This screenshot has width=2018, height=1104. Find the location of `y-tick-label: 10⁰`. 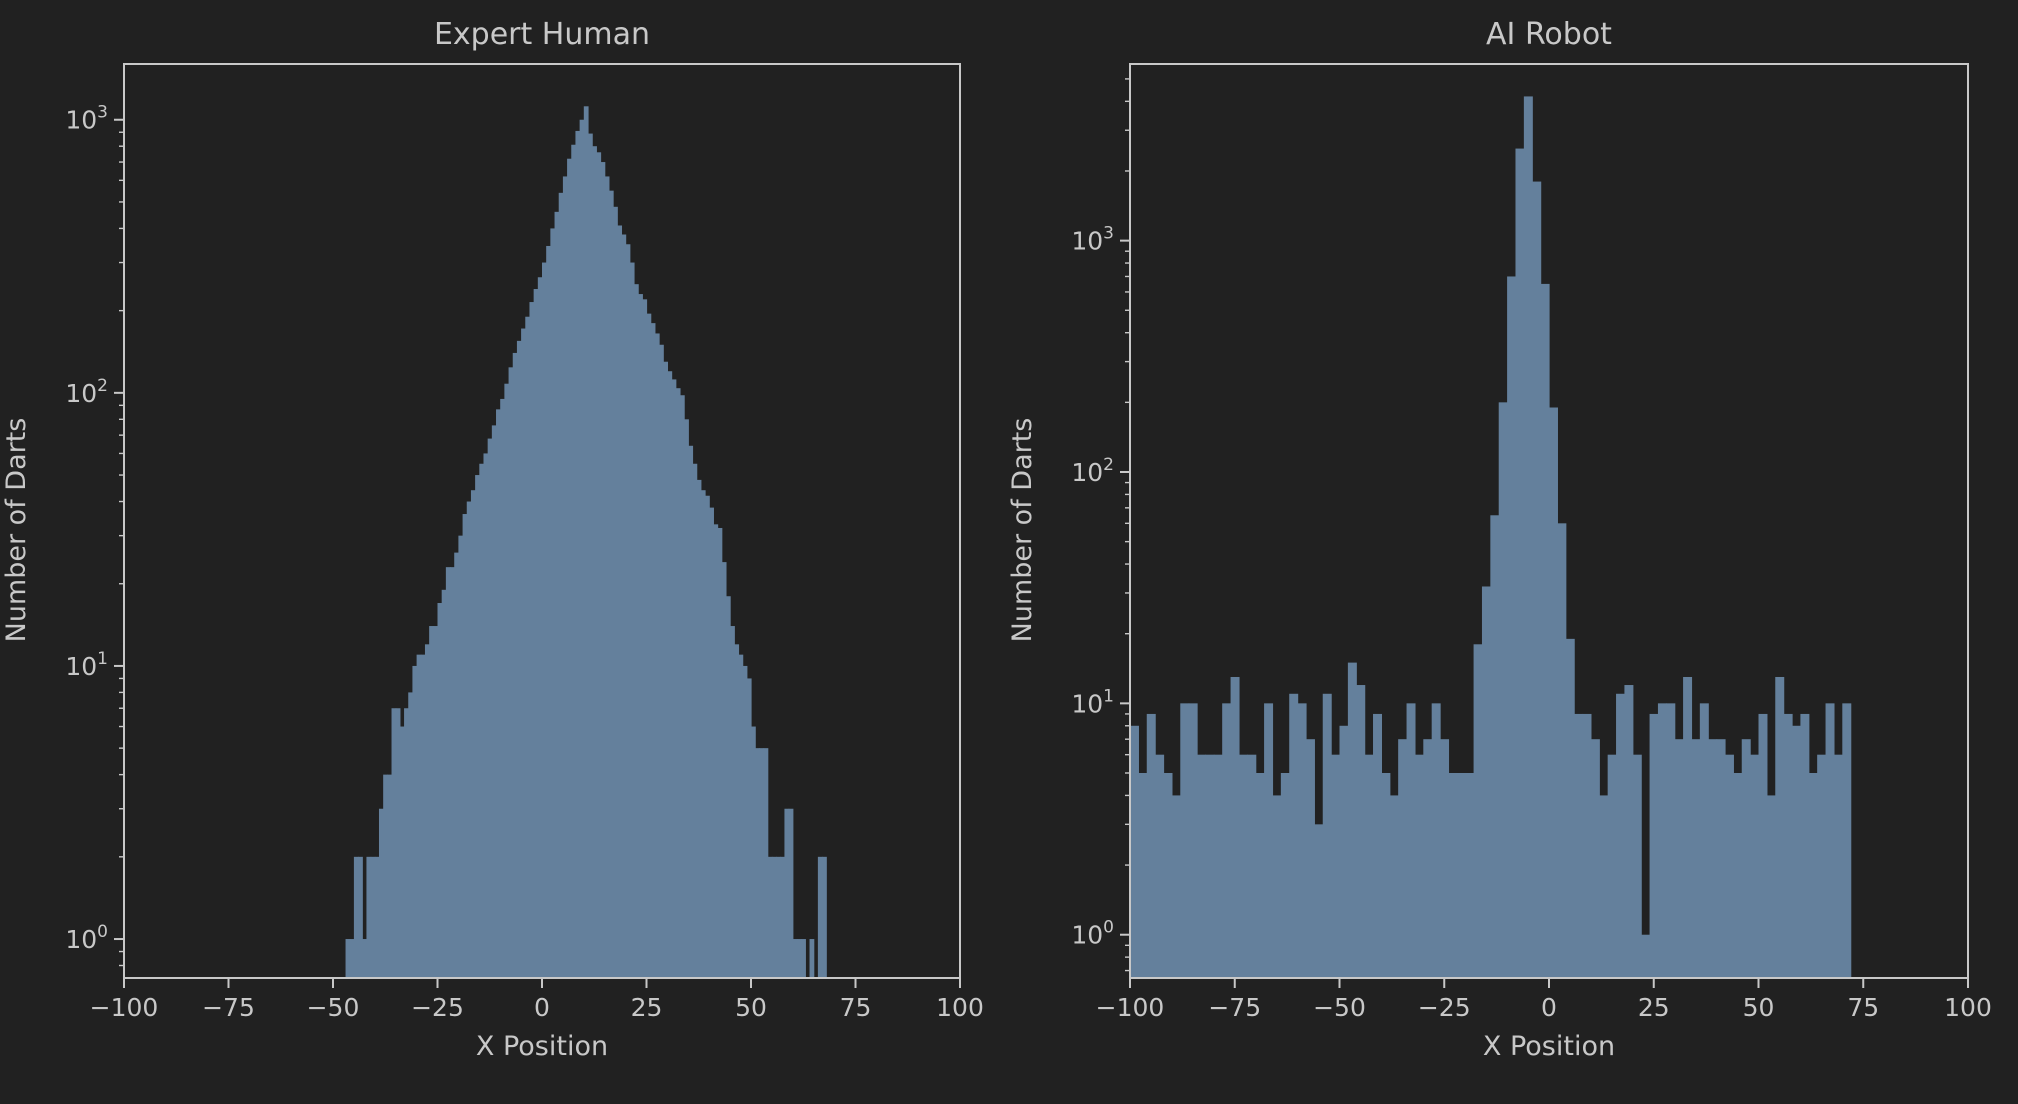

y-tick-label: 10⁰ is located at coordinates (86, 938).